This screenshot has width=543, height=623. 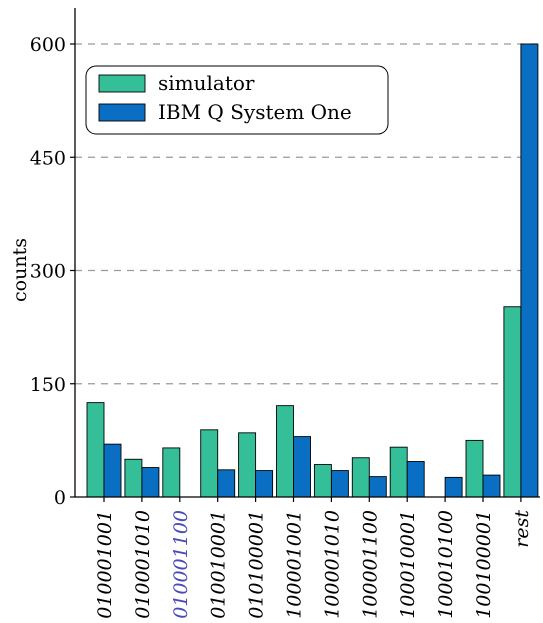 I want to click on bar-simulator-rest, so click(x=512, y=402).